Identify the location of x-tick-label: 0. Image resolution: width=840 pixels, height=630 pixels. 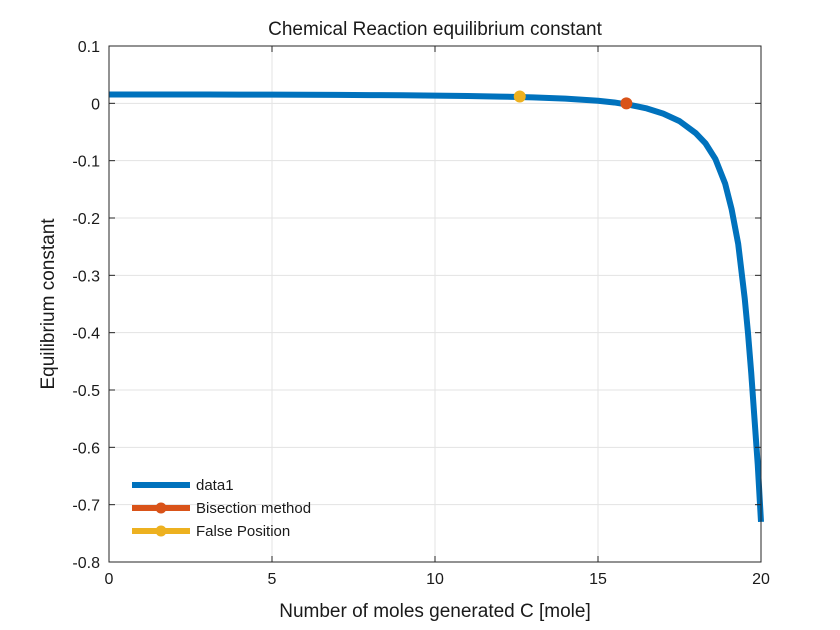
(109, 579).